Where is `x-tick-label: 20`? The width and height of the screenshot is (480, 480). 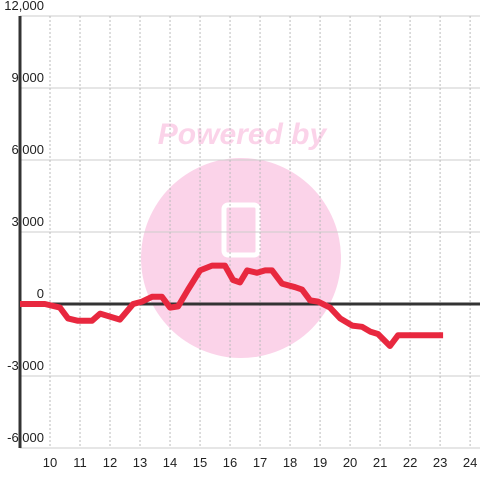 x-tick-label: 20 is located at coordinates (350, 462).